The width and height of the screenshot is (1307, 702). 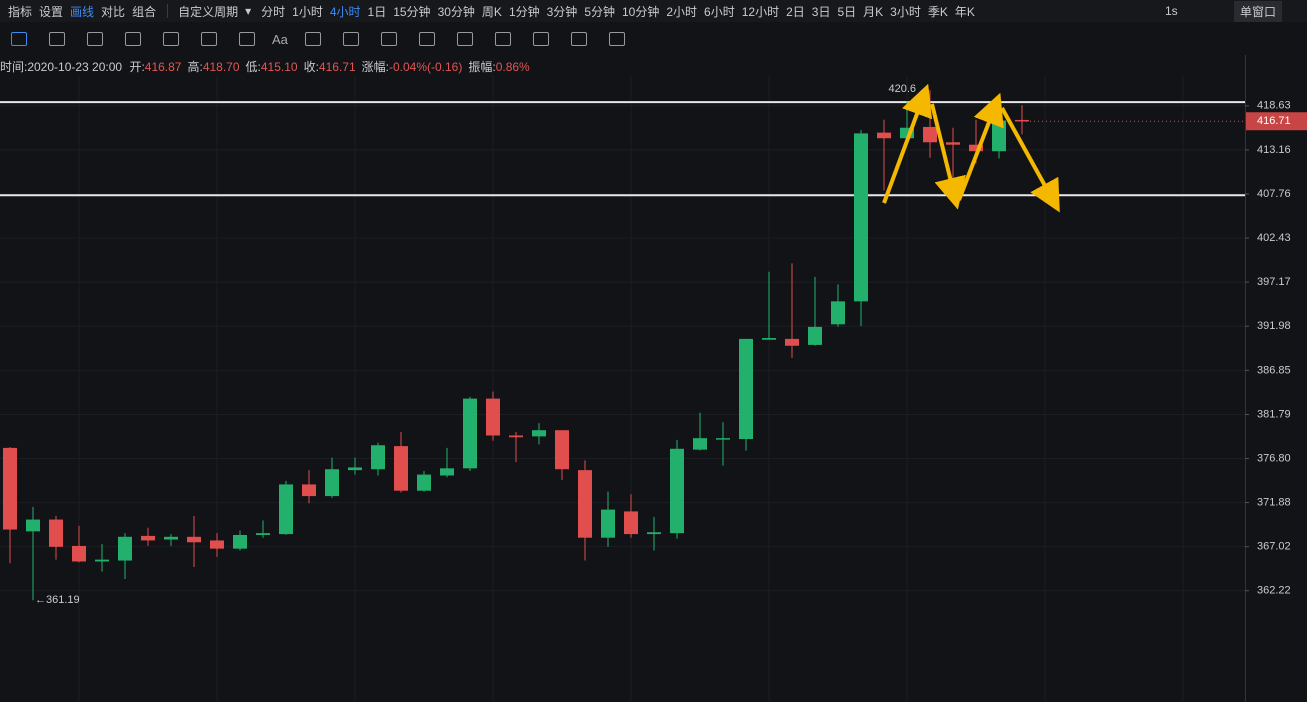 I want to click on info-value: -0.04%(-0.16), so click(x=425, y=67).